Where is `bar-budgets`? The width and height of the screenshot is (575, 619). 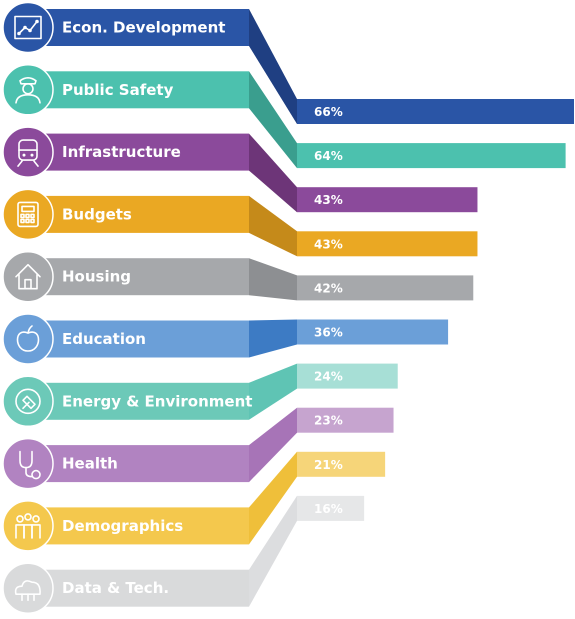
bar-budgets is located at coordinates (387, 244).